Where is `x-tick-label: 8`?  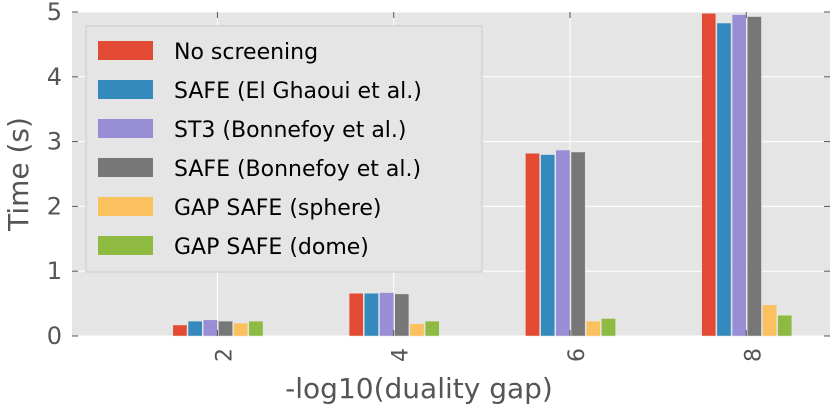
x-tick-label: 8 is located at coordinates (753, 355).